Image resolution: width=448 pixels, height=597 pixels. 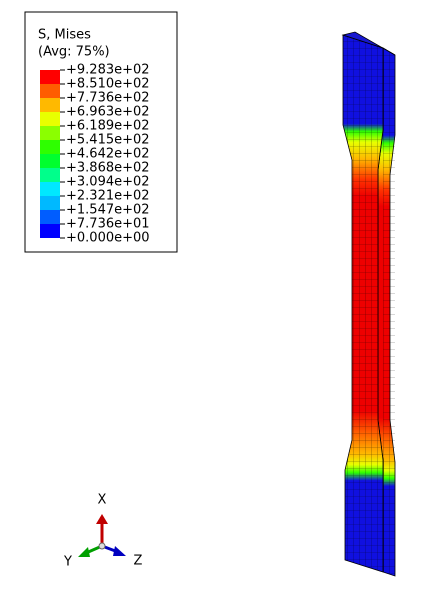 I want to click on specimen, so click(x=368, y=304).